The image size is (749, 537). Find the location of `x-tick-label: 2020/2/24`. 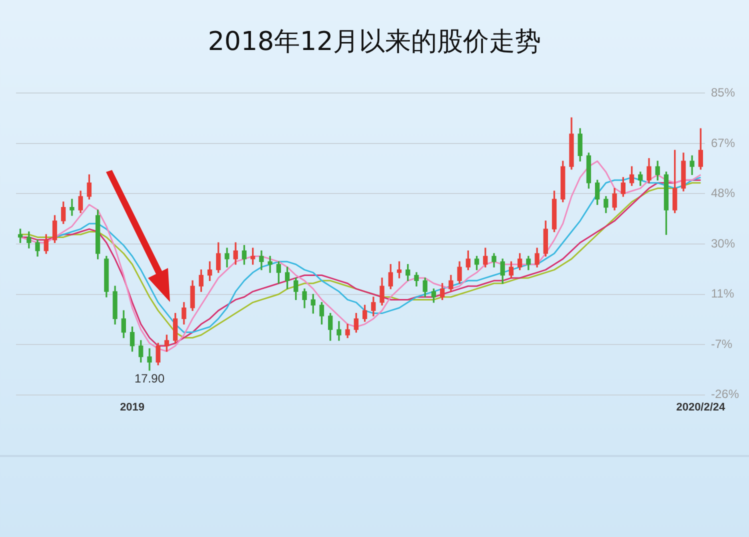

x-tick-label: 2020/2/24 is located at coordinates (701, 407).